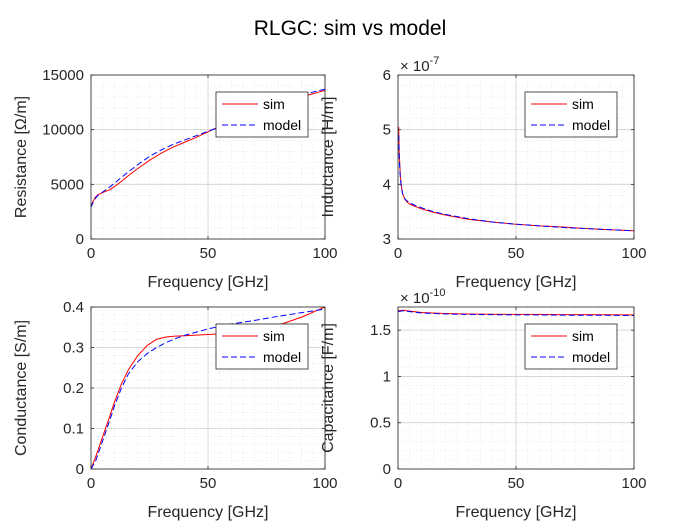 The image size is (700, 525). Describe the element at coordinates (21, 388) in the screenshot. I see `y-axis-label: Conductance [S/m]` at that location.